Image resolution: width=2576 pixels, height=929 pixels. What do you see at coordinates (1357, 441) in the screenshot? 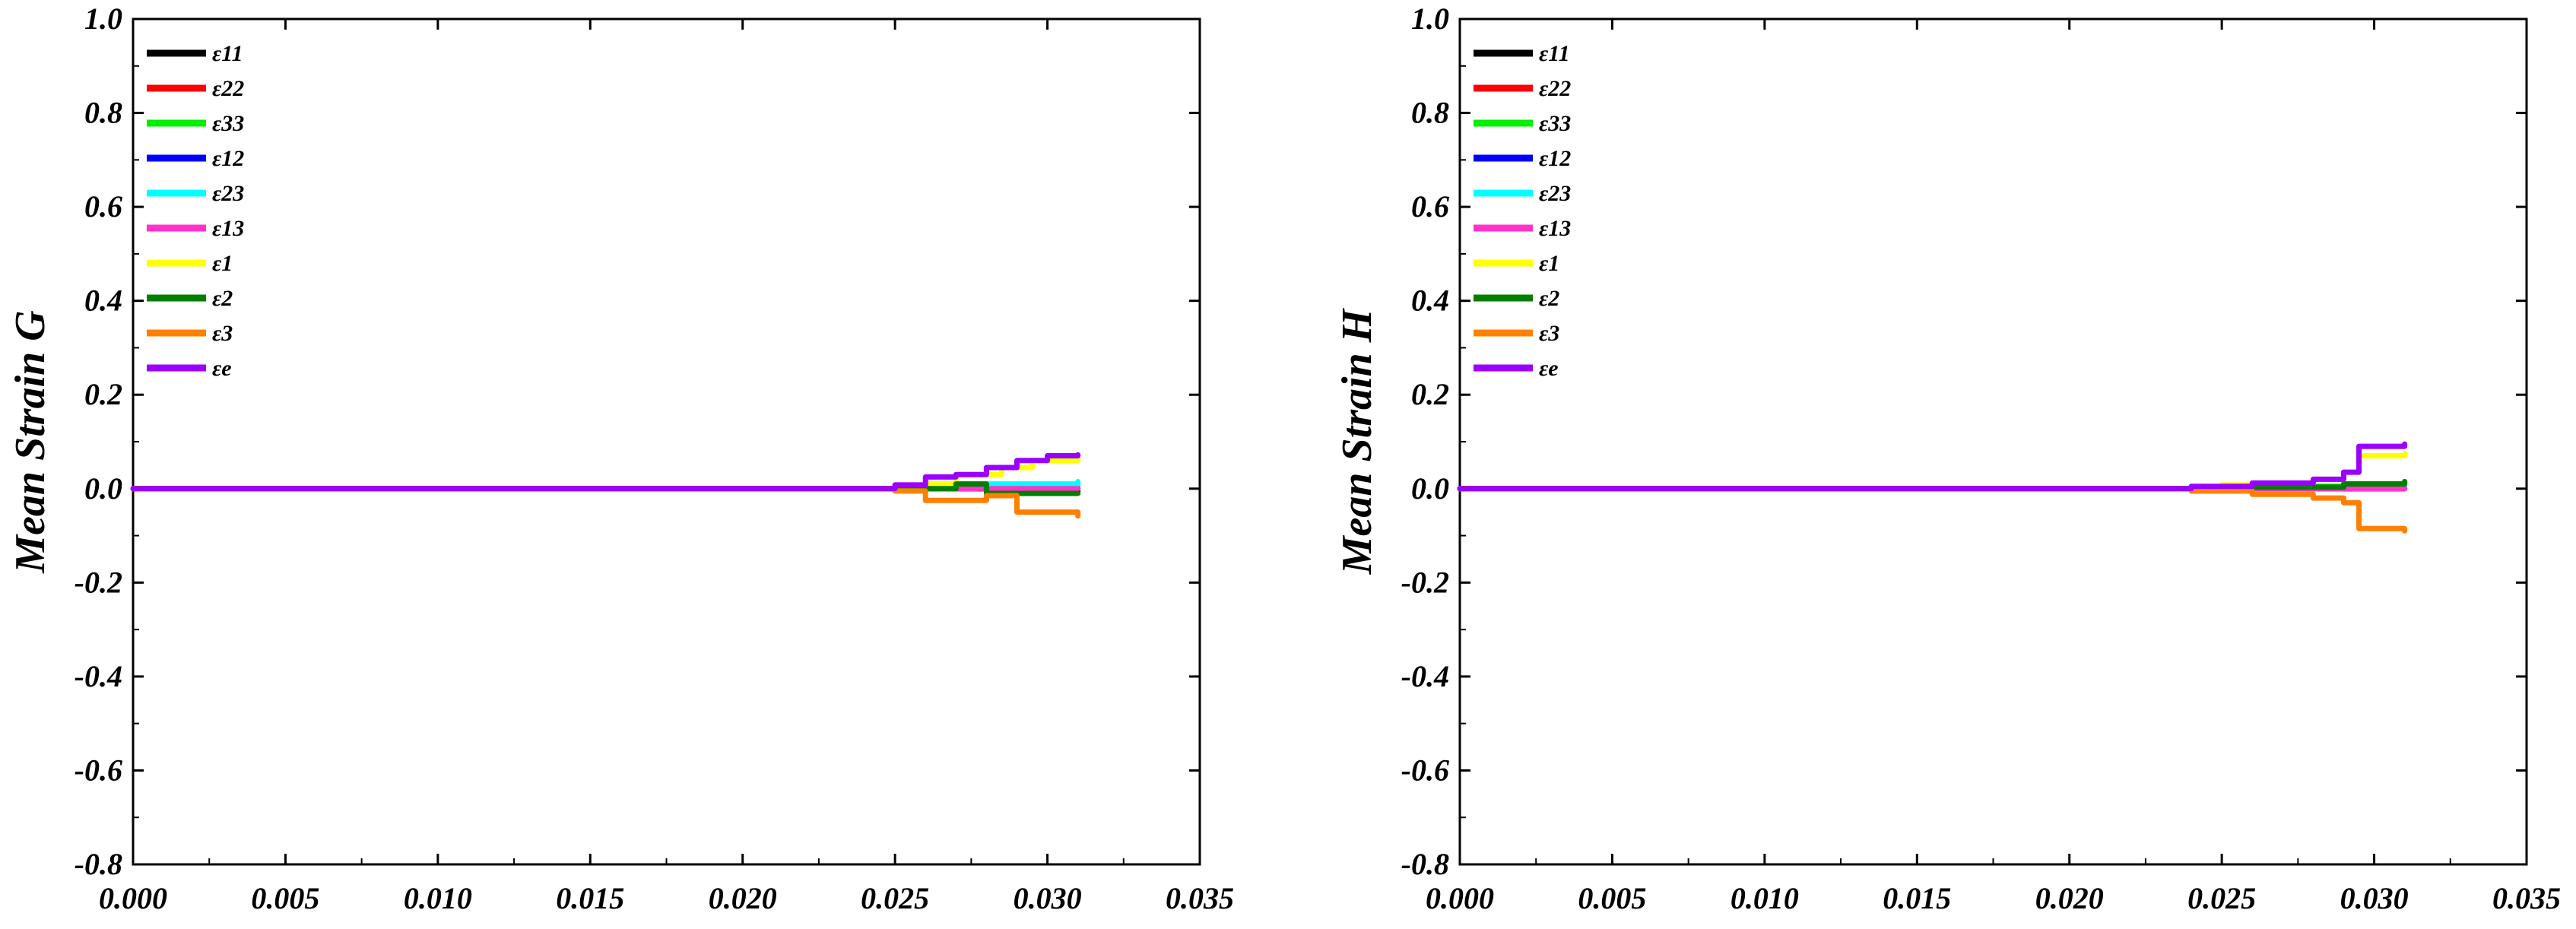
I see `y-axis-title: Mean Strain H` at bounding box center [1357, 441].